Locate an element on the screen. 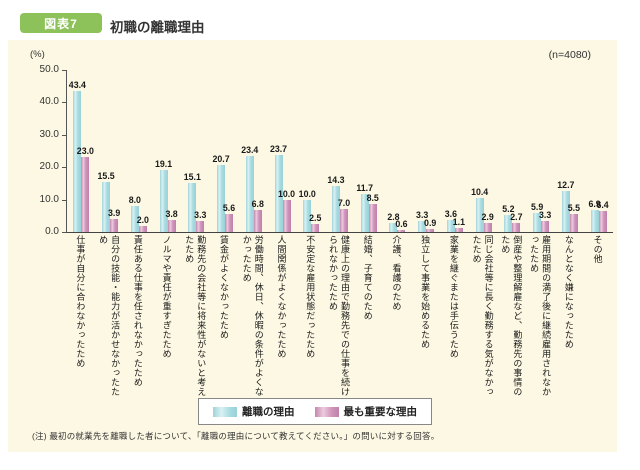 This screenshot has height=470, width=640. bar-wrap: 5.5 is located at coordinates (574, 217).